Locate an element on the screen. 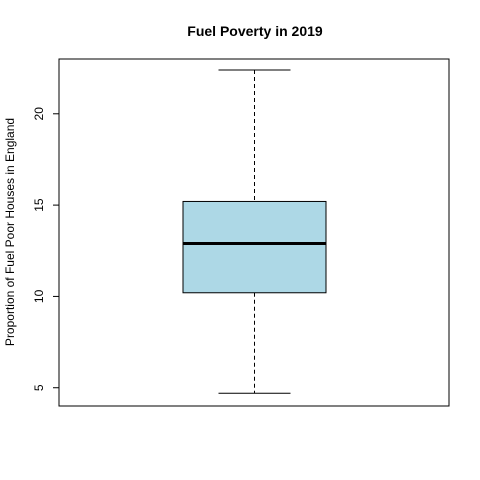  chart-title: Fuel Poverty in 2019 is located at coordinates (255, 31).